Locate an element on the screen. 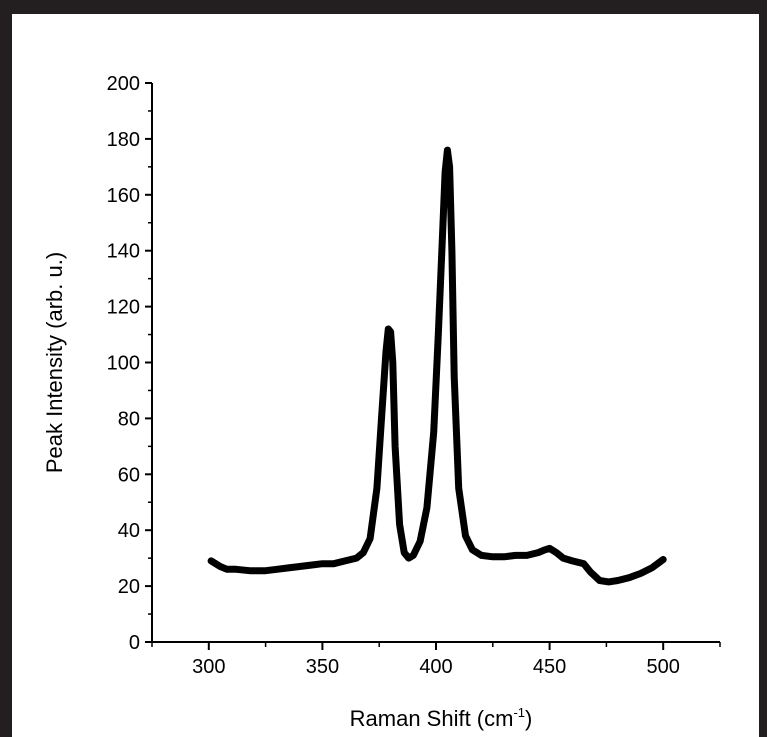  x-axis-ticks: 300 350 400 450 500 is located at coordinates (436, 660).